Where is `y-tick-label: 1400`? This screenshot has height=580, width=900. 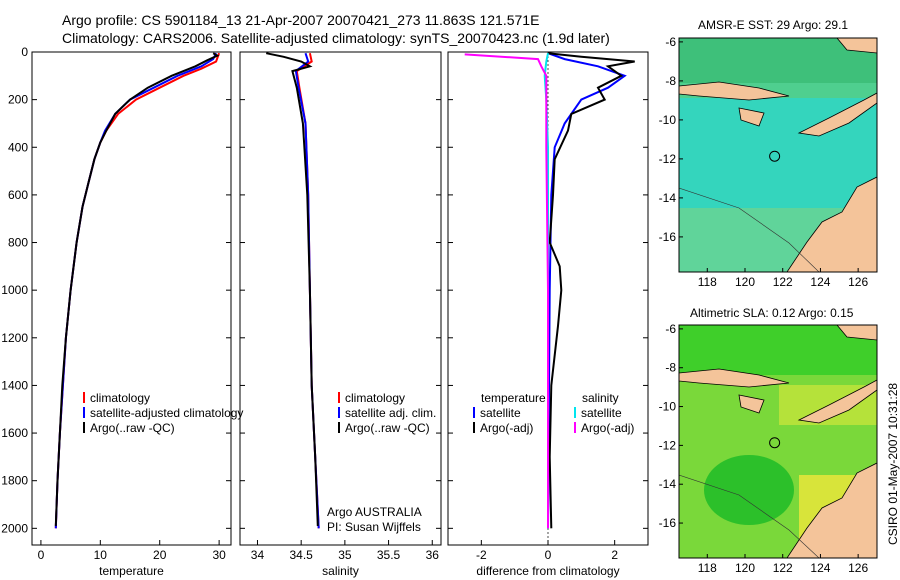
y-tick-label: 1400 is located at coordinates (14, 385).